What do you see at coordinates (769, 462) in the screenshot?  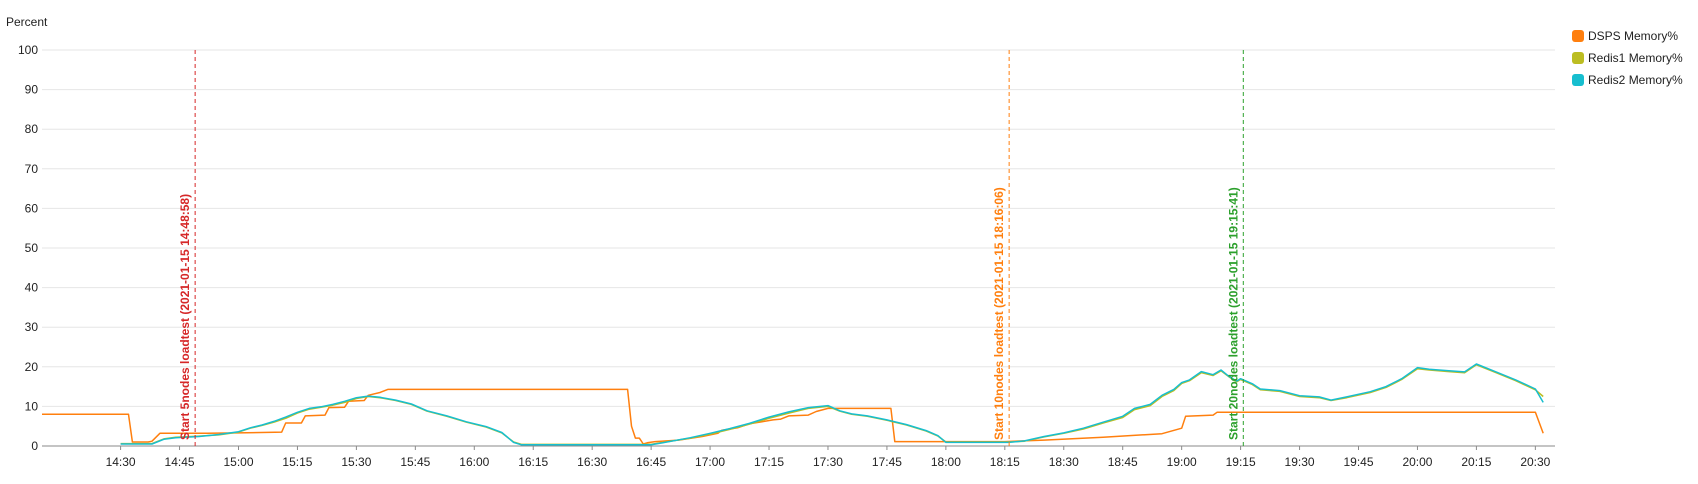 I see `x-tick-label: 17:15` at bounding box center [769, 462].